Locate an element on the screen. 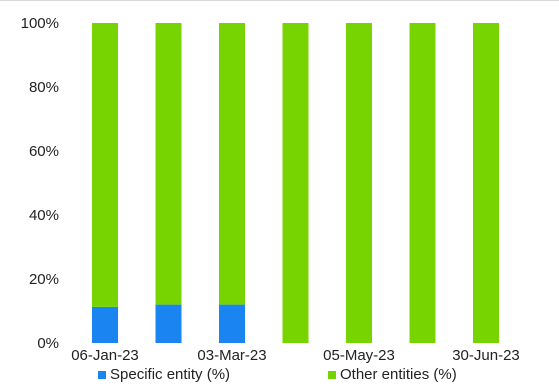  top-border is located at coordinates (279, 0).